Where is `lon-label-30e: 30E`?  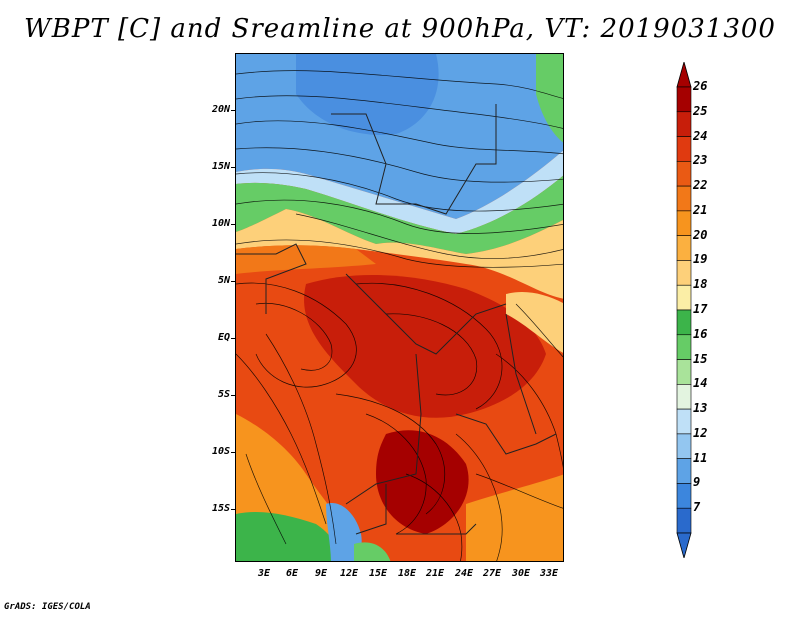 lon-label-30e: 30E is located at coordinates (521, 573).